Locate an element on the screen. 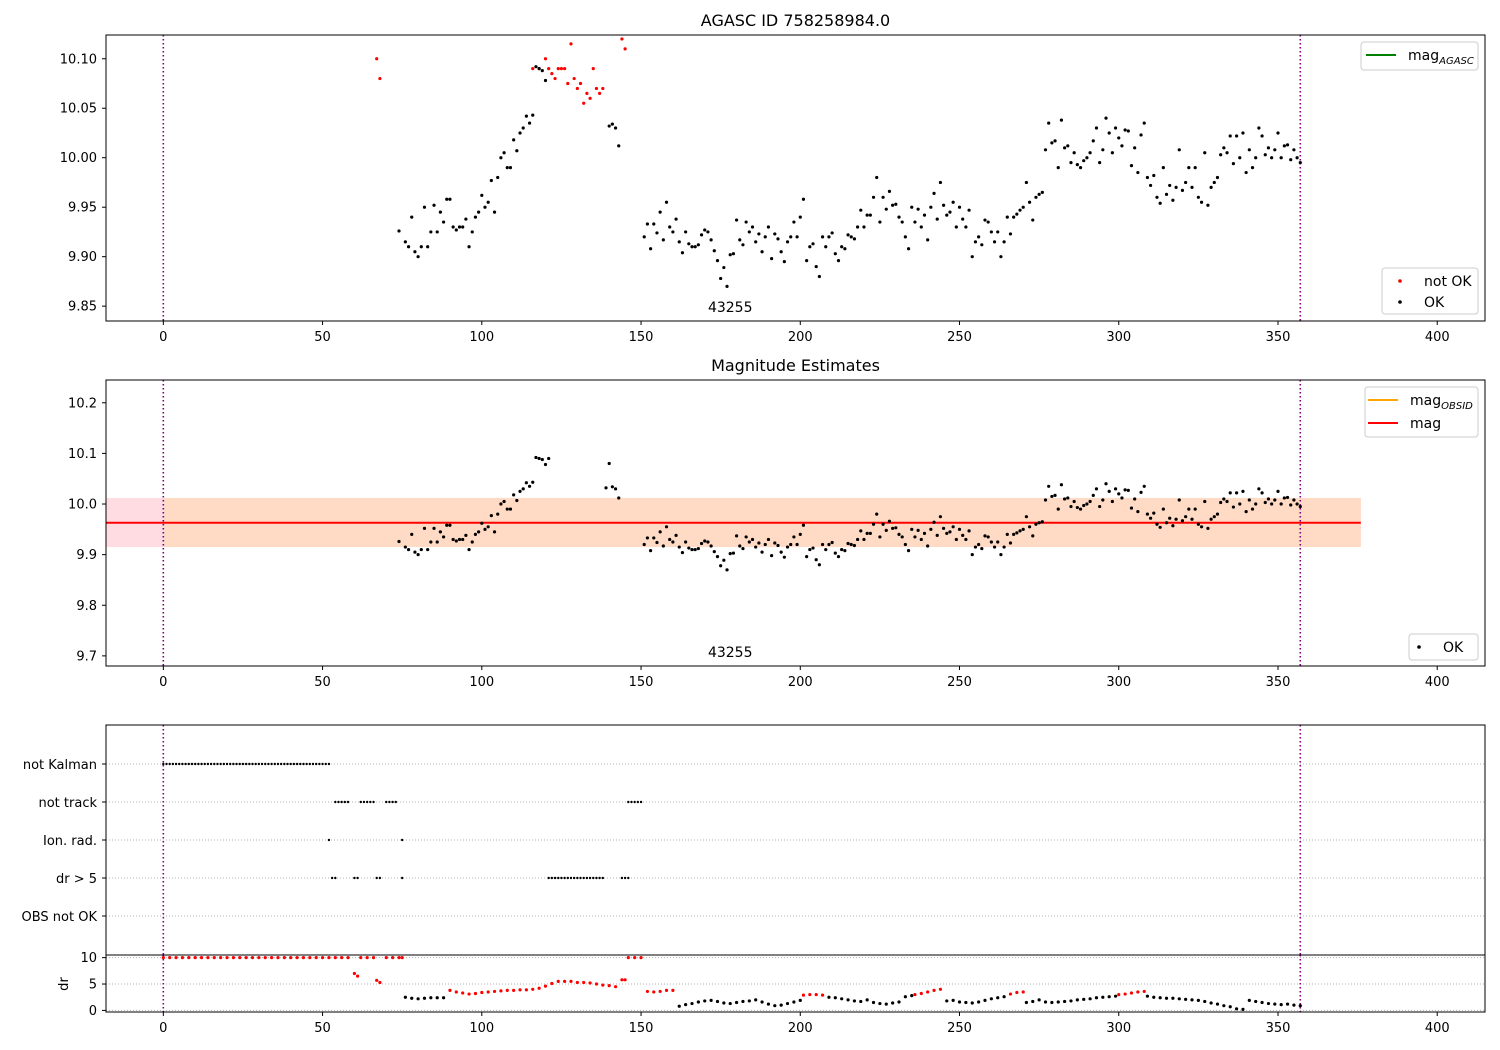 The image size is (1500, 1050). estimates-x-tick-label: 0 is located at coordinates (163, 682).